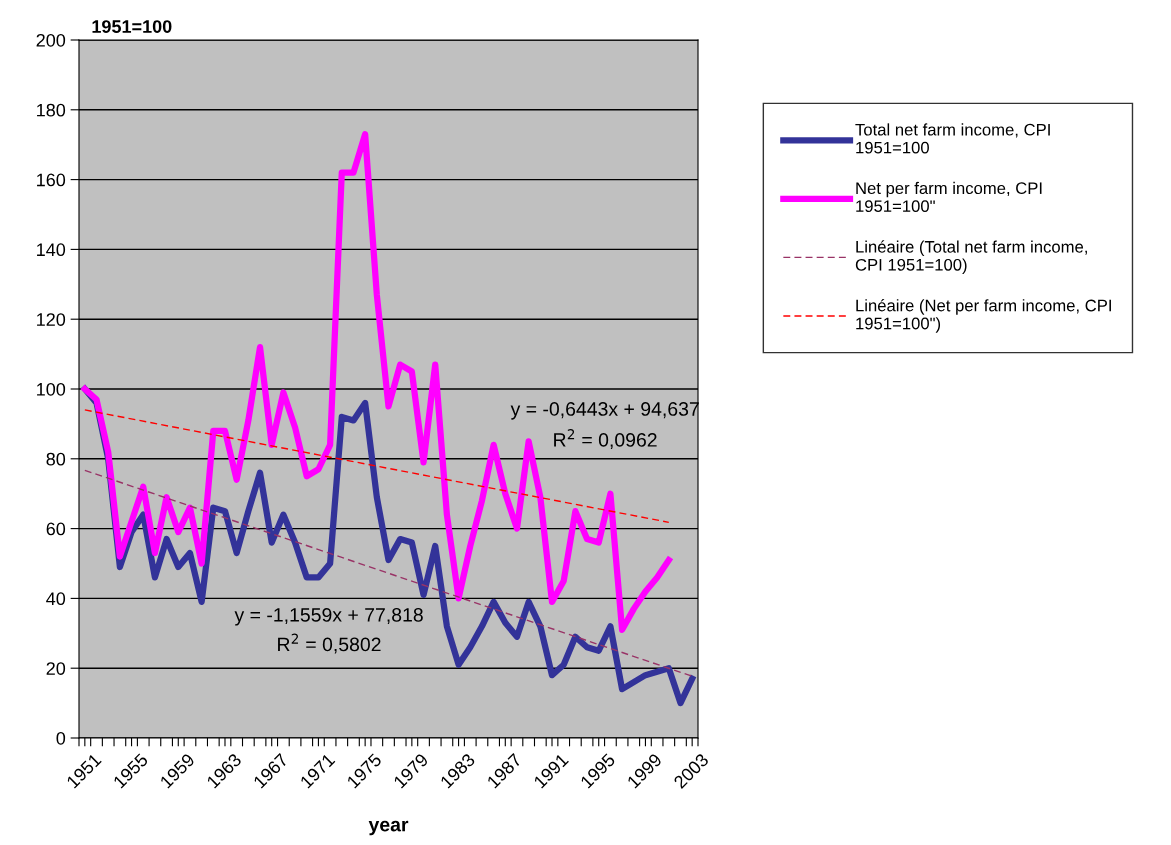 This screenshot has width=1171, height=845. What do you see at coordinates (51, 250) in the screenshot?
I see `y-tick-label: 140` at bounding box center [51, 250].